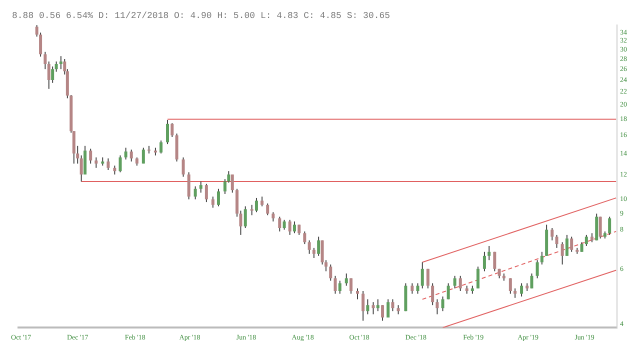 This screenshot has height=353, width=640. What do you see at coordinates (201, 15) in the screenshot?
I see `chart-title: 8.88 0.56 6.54% D: 11/27/2018 O: 4.90 H: 5.00 L: 4.83 C: 4.85 S: 30.65` at bounding box center [201, 15].